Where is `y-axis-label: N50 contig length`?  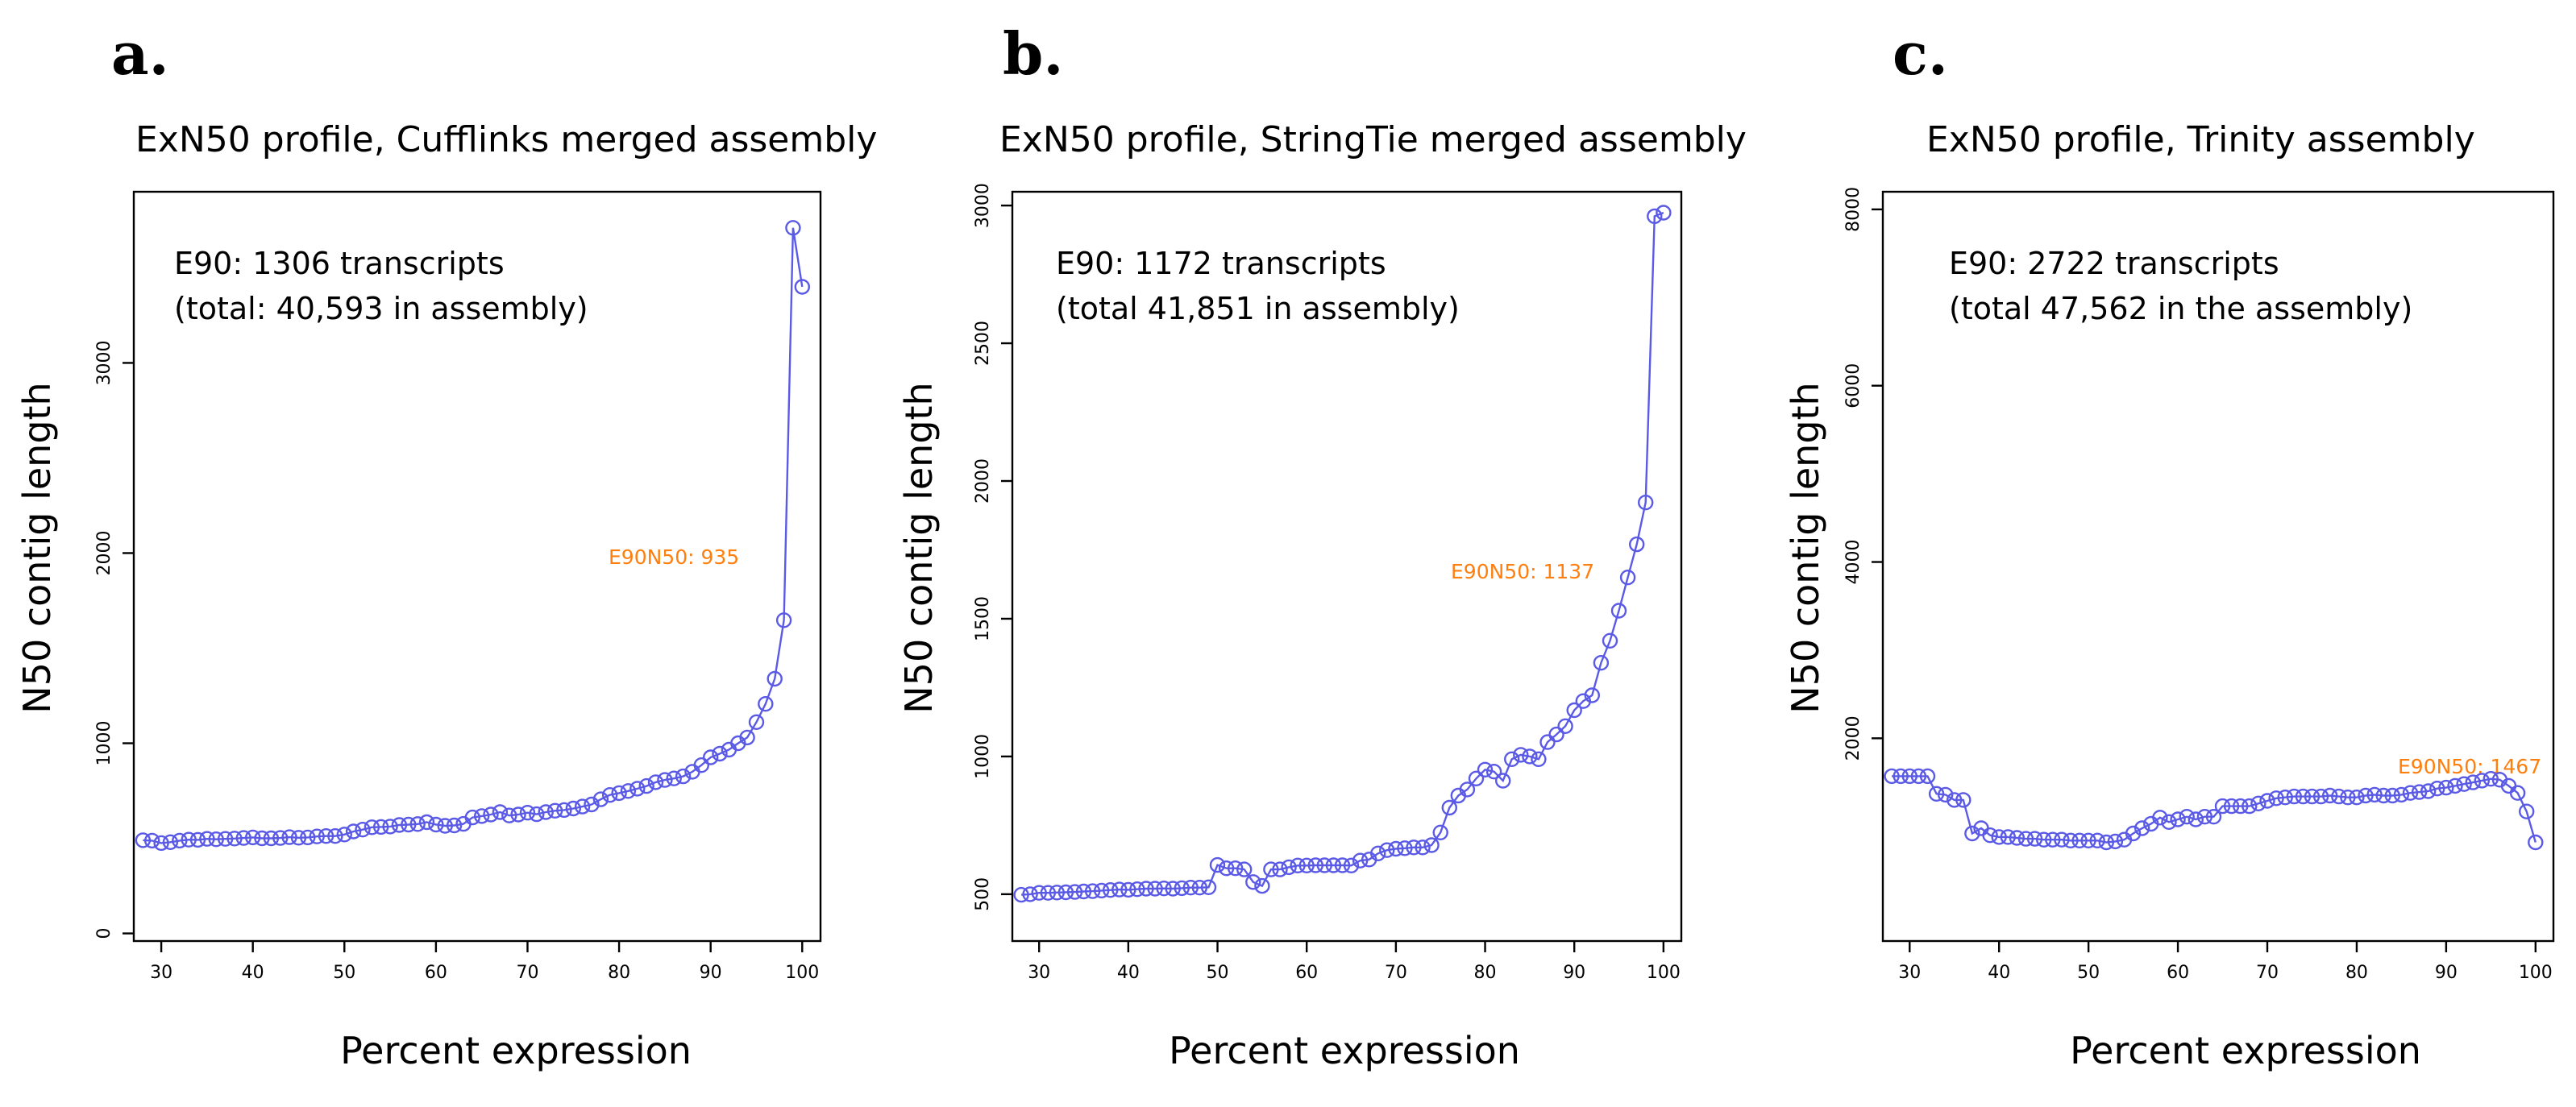
y-axis-label: N50 contig length is located at coordinates (37, 548).